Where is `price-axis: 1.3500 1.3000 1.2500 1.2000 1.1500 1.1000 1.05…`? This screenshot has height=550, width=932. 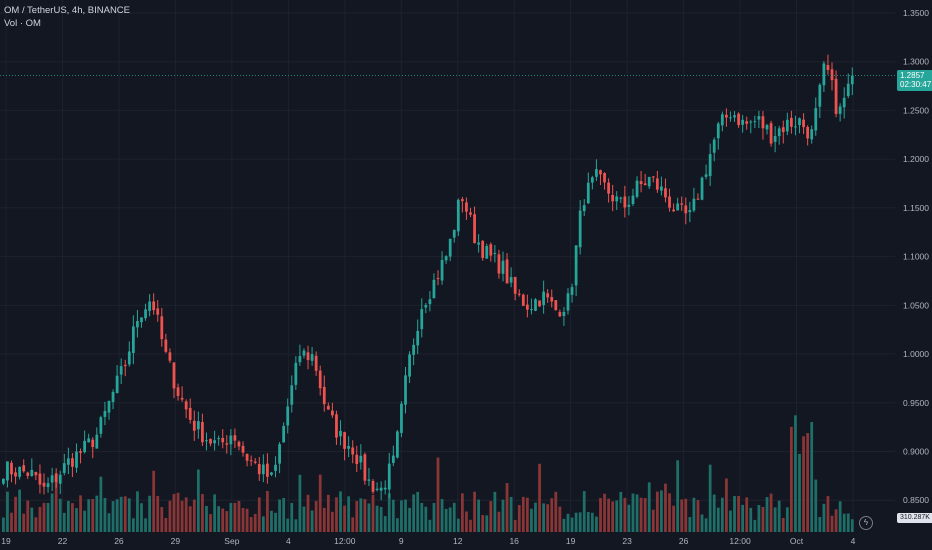
price-axis: 1.3500 1.3000 1.2500 1.2000 1.1500 1.1000 1.05… is located at coordinates (916, 256).